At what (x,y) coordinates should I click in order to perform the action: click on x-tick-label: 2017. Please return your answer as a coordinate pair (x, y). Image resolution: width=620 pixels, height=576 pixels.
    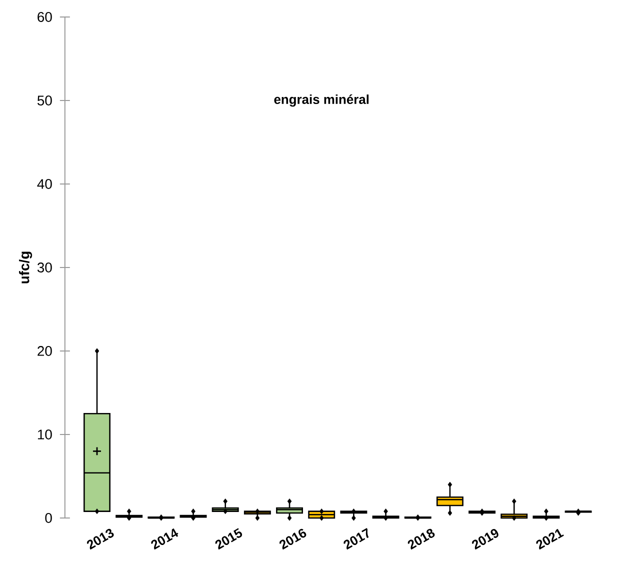
    Looking at the image, I should click on (356, 539).